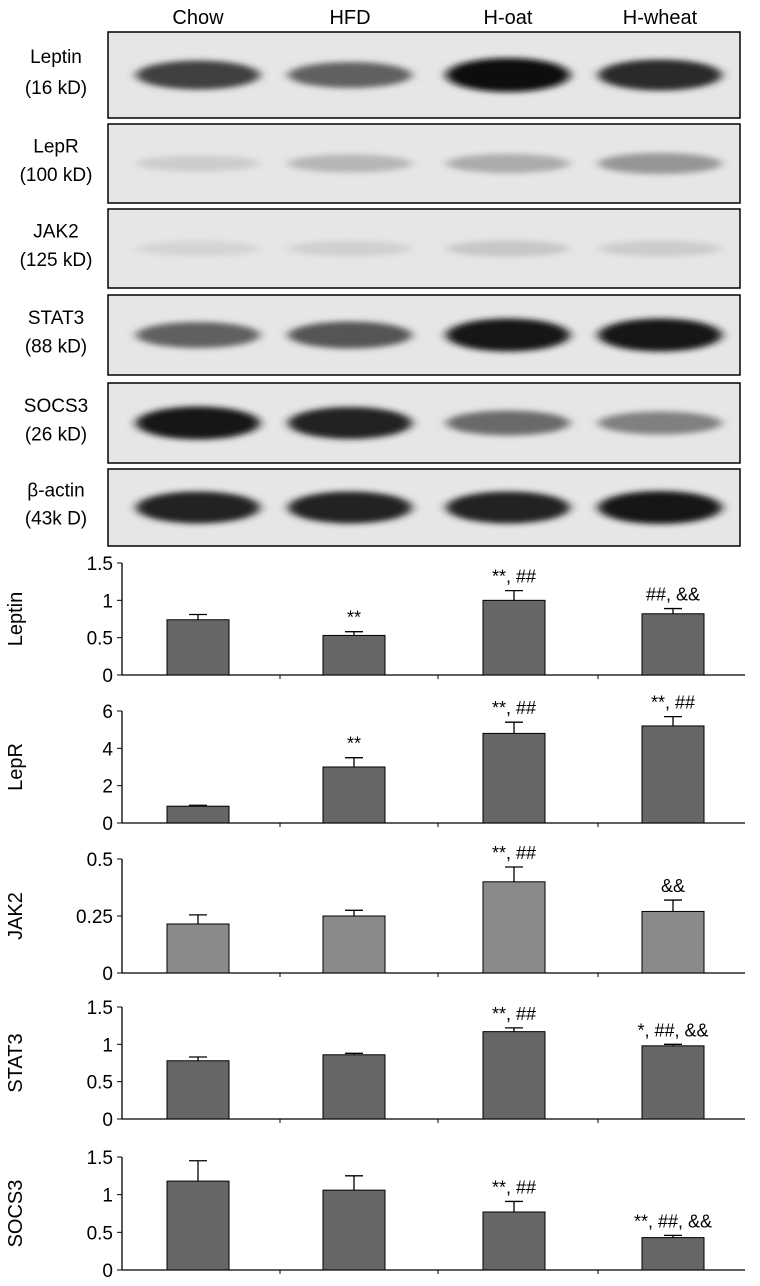  Describe the element at coordinates (434, 18) in the screenshot. I see `group-header: Chow HFD H-oat H-wheat` at that location.